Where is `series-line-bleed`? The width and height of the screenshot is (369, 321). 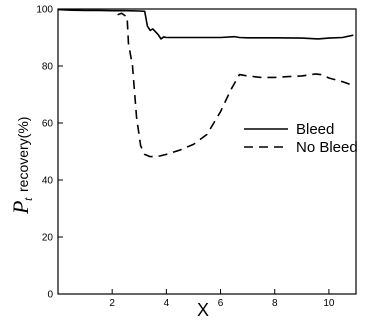 series-line-bleed is located at coordinates (205, 24).